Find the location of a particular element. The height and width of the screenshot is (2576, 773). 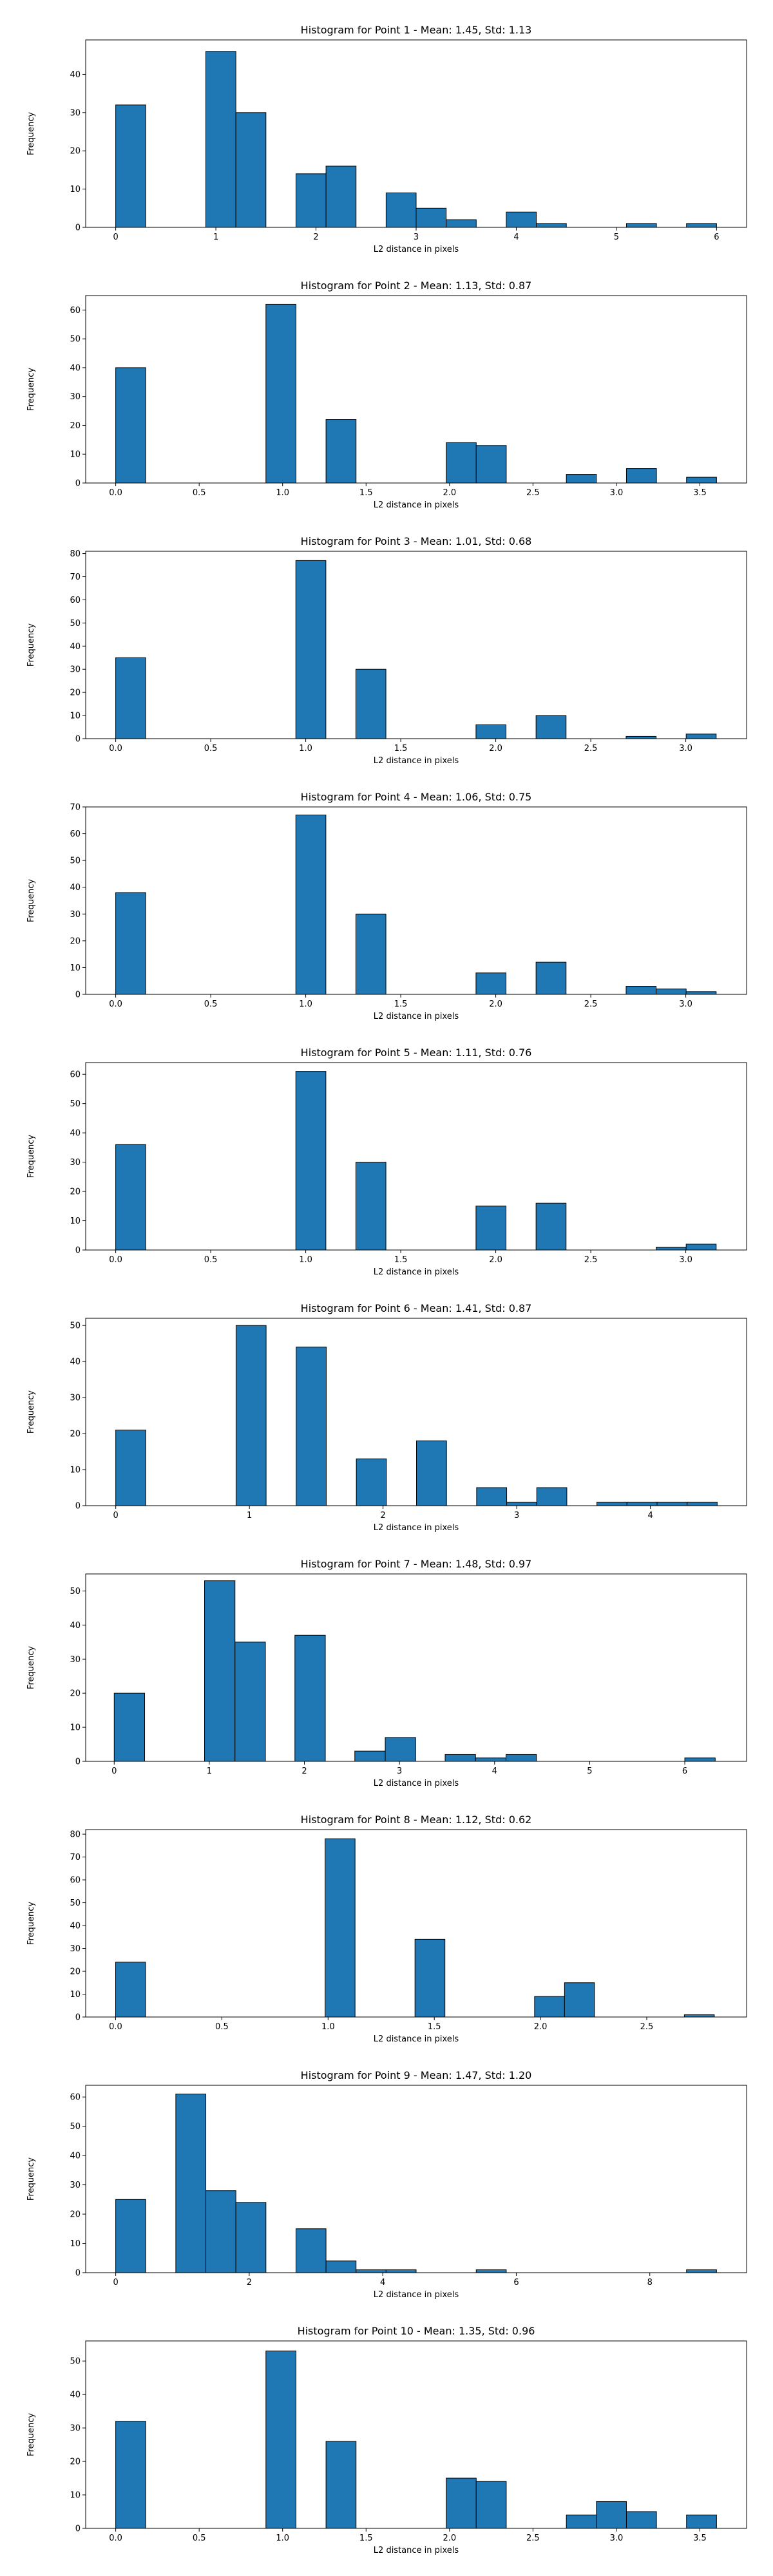

x-tick-label: 8 is located at coordinates (650, 2282).